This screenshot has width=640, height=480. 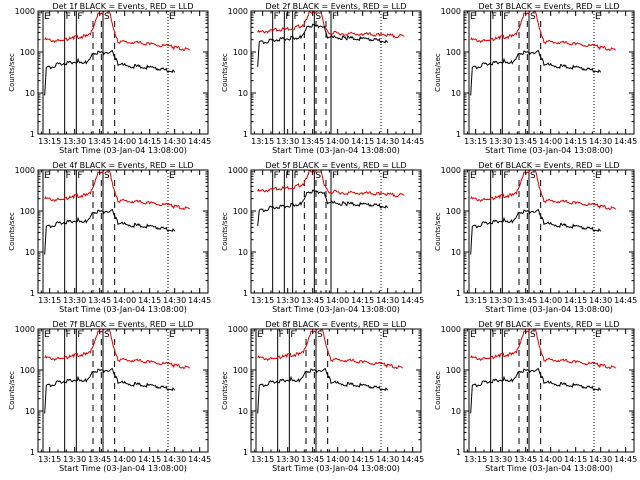 What do you see at coordinates (335, 324) in the screenshot?
I see `chart-title: Det 8f BLACK = Events, RED = LLD` at bounding box center [335, 324].